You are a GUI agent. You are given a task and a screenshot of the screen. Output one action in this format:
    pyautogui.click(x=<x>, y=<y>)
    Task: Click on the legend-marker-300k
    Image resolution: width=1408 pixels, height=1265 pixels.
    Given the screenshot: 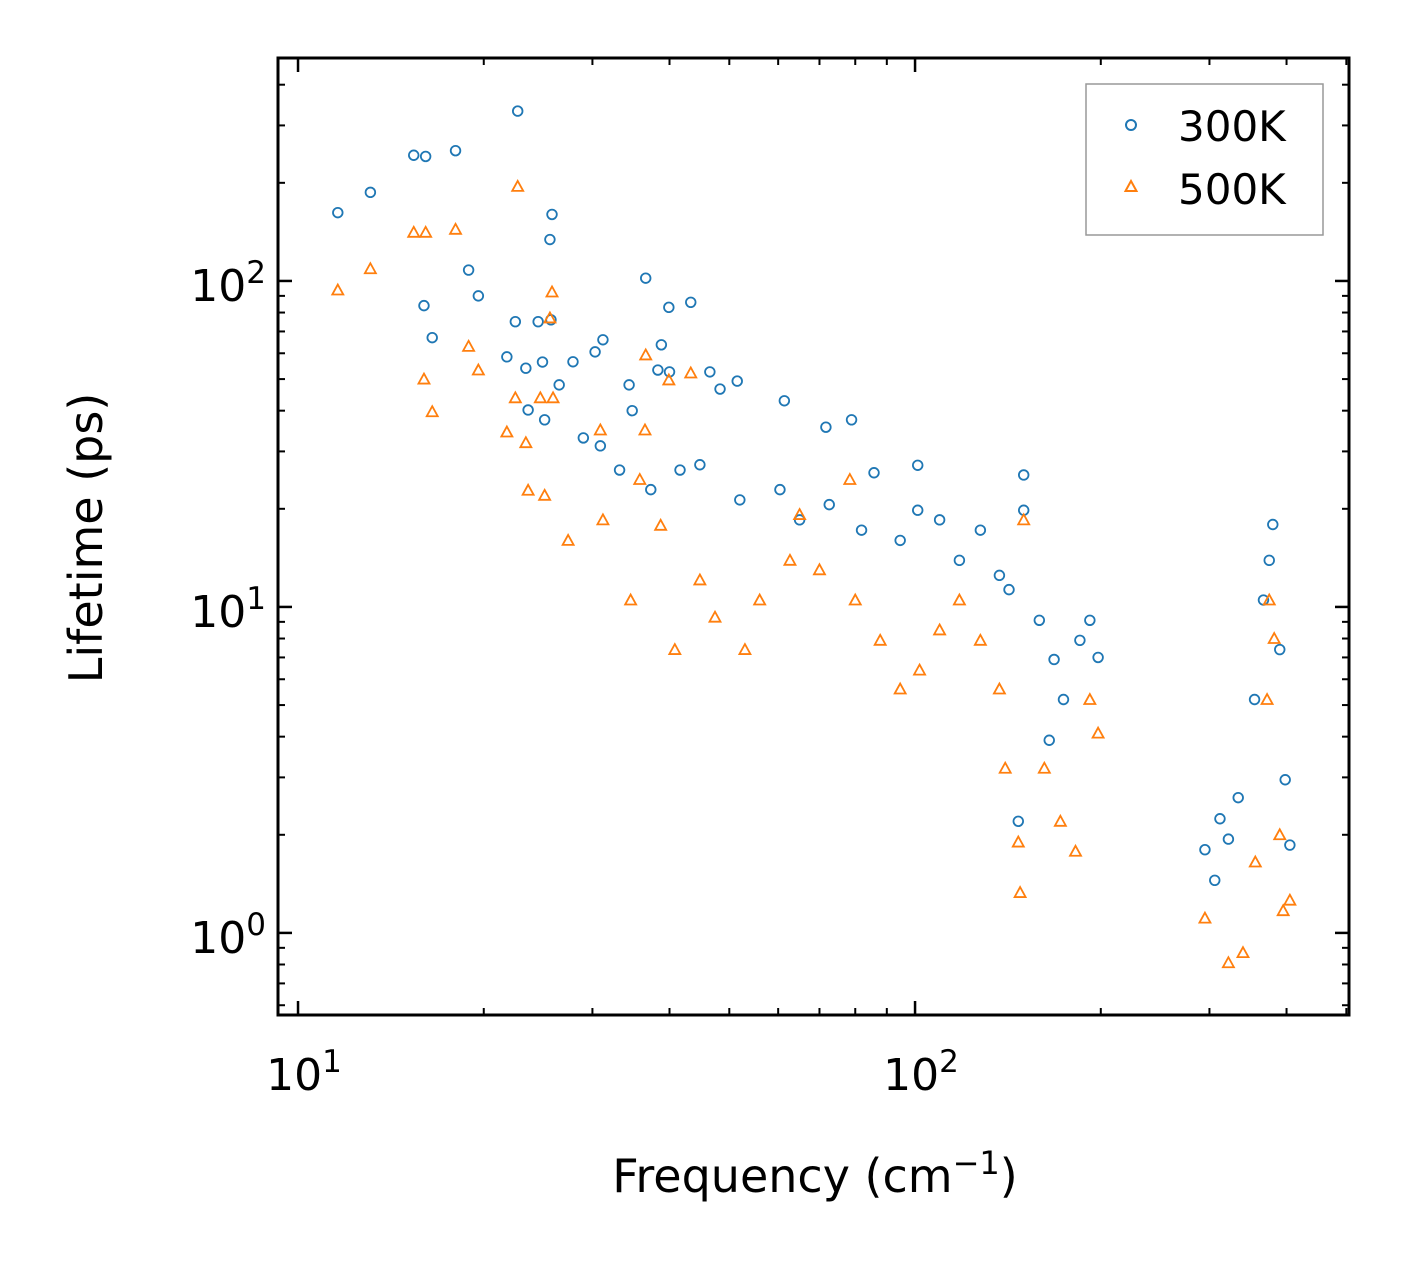 What is the action you would take?
    pyautogui.click(x=1131, y=125)
    